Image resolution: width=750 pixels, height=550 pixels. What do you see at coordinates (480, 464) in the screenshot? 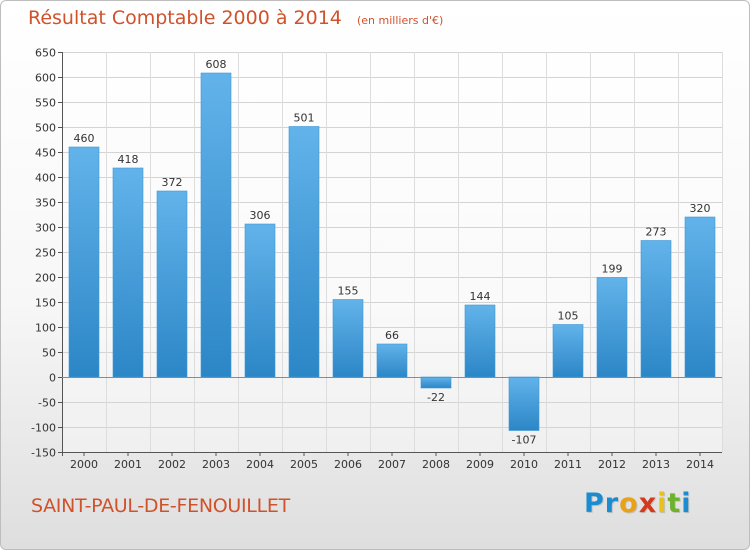
I see `x-tick-label: 2009` at bounding box center [480, 464].